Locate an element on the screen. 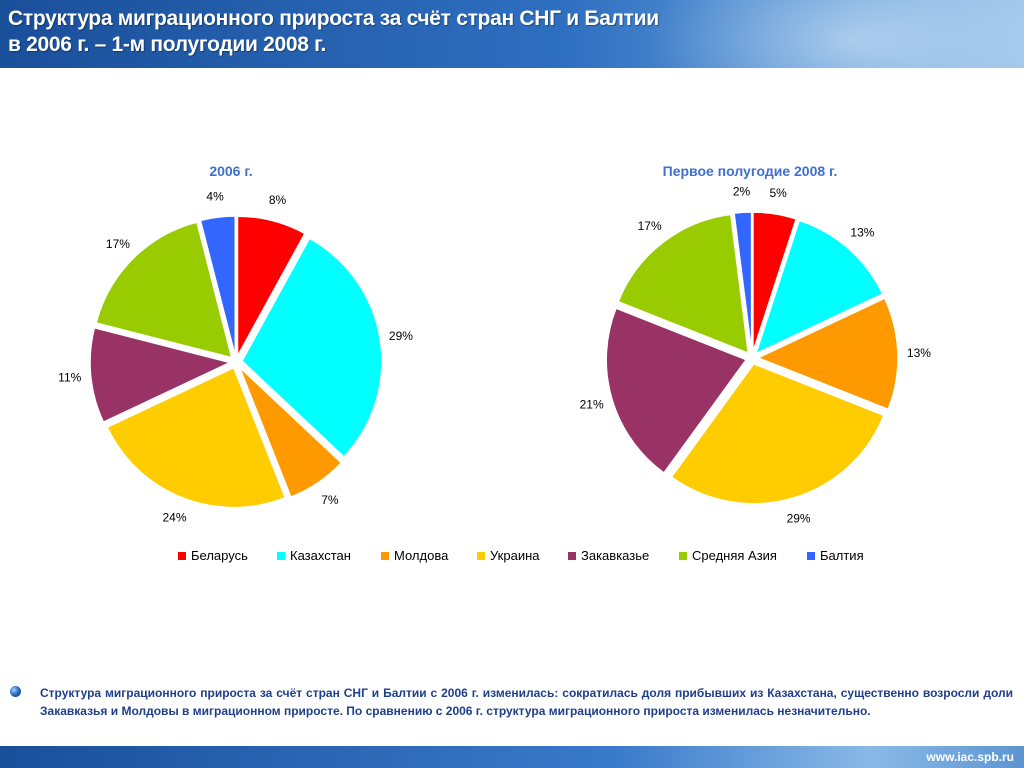  pie-0-label-средняя-азия: 17% is located at coordinates (118, 244).